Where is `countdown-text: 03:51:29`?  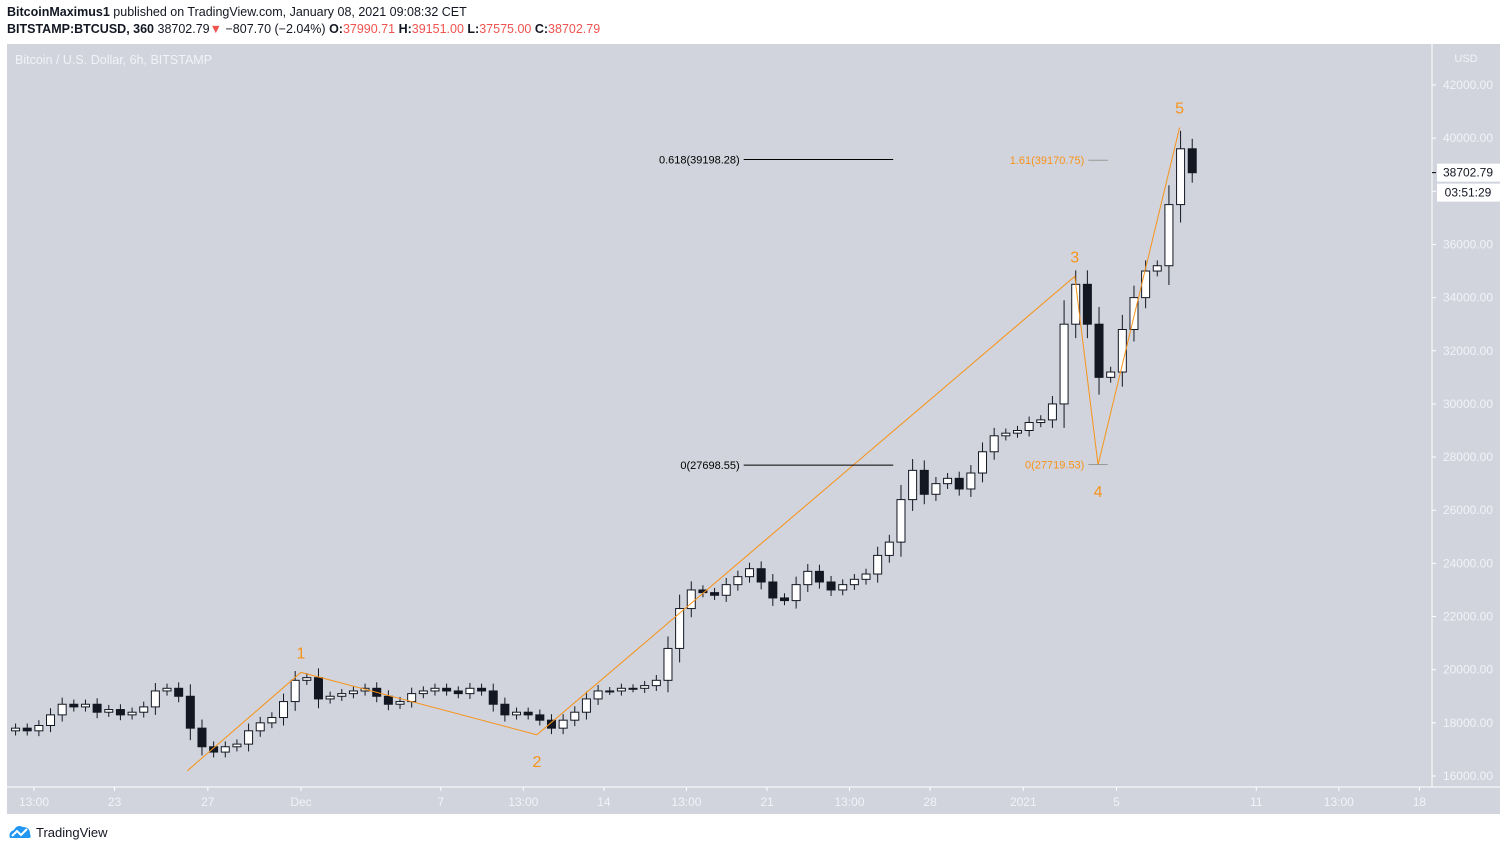
countdown-text: 03:51:29 is located at coordinates (1468, 193).